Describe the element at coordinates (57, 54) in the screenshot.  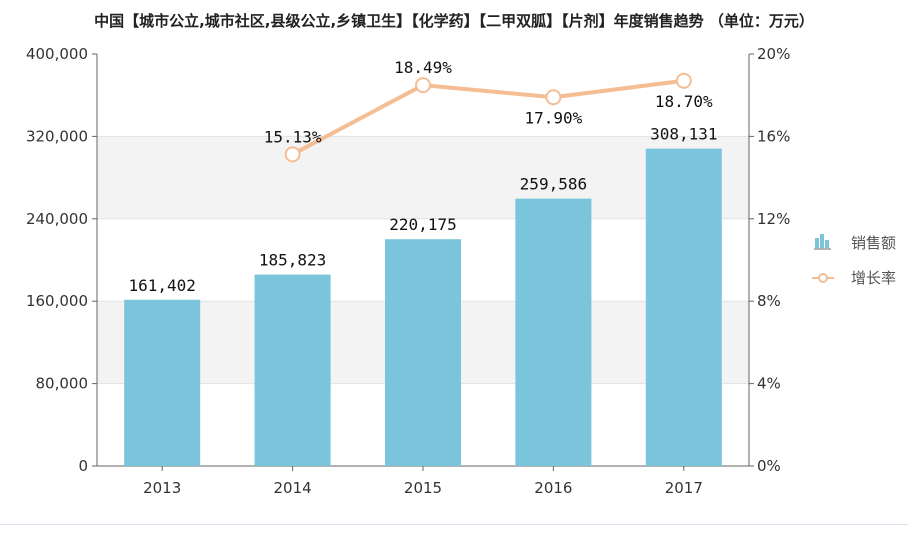
I see `y-left-tick-label: 400,000` at that location.